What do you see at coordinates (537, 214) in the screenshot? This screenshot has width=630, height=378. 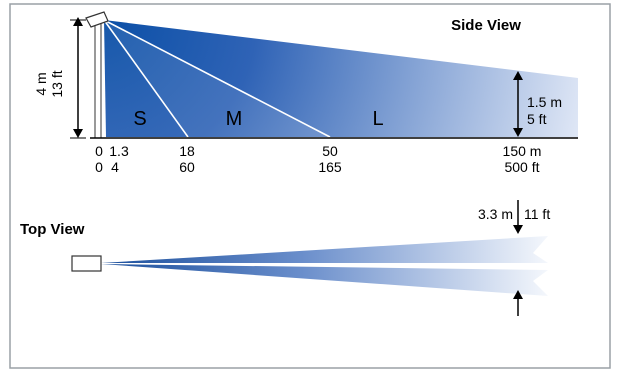 I see `spread-imperial: 11 ft` at bounding box center [537, 214].